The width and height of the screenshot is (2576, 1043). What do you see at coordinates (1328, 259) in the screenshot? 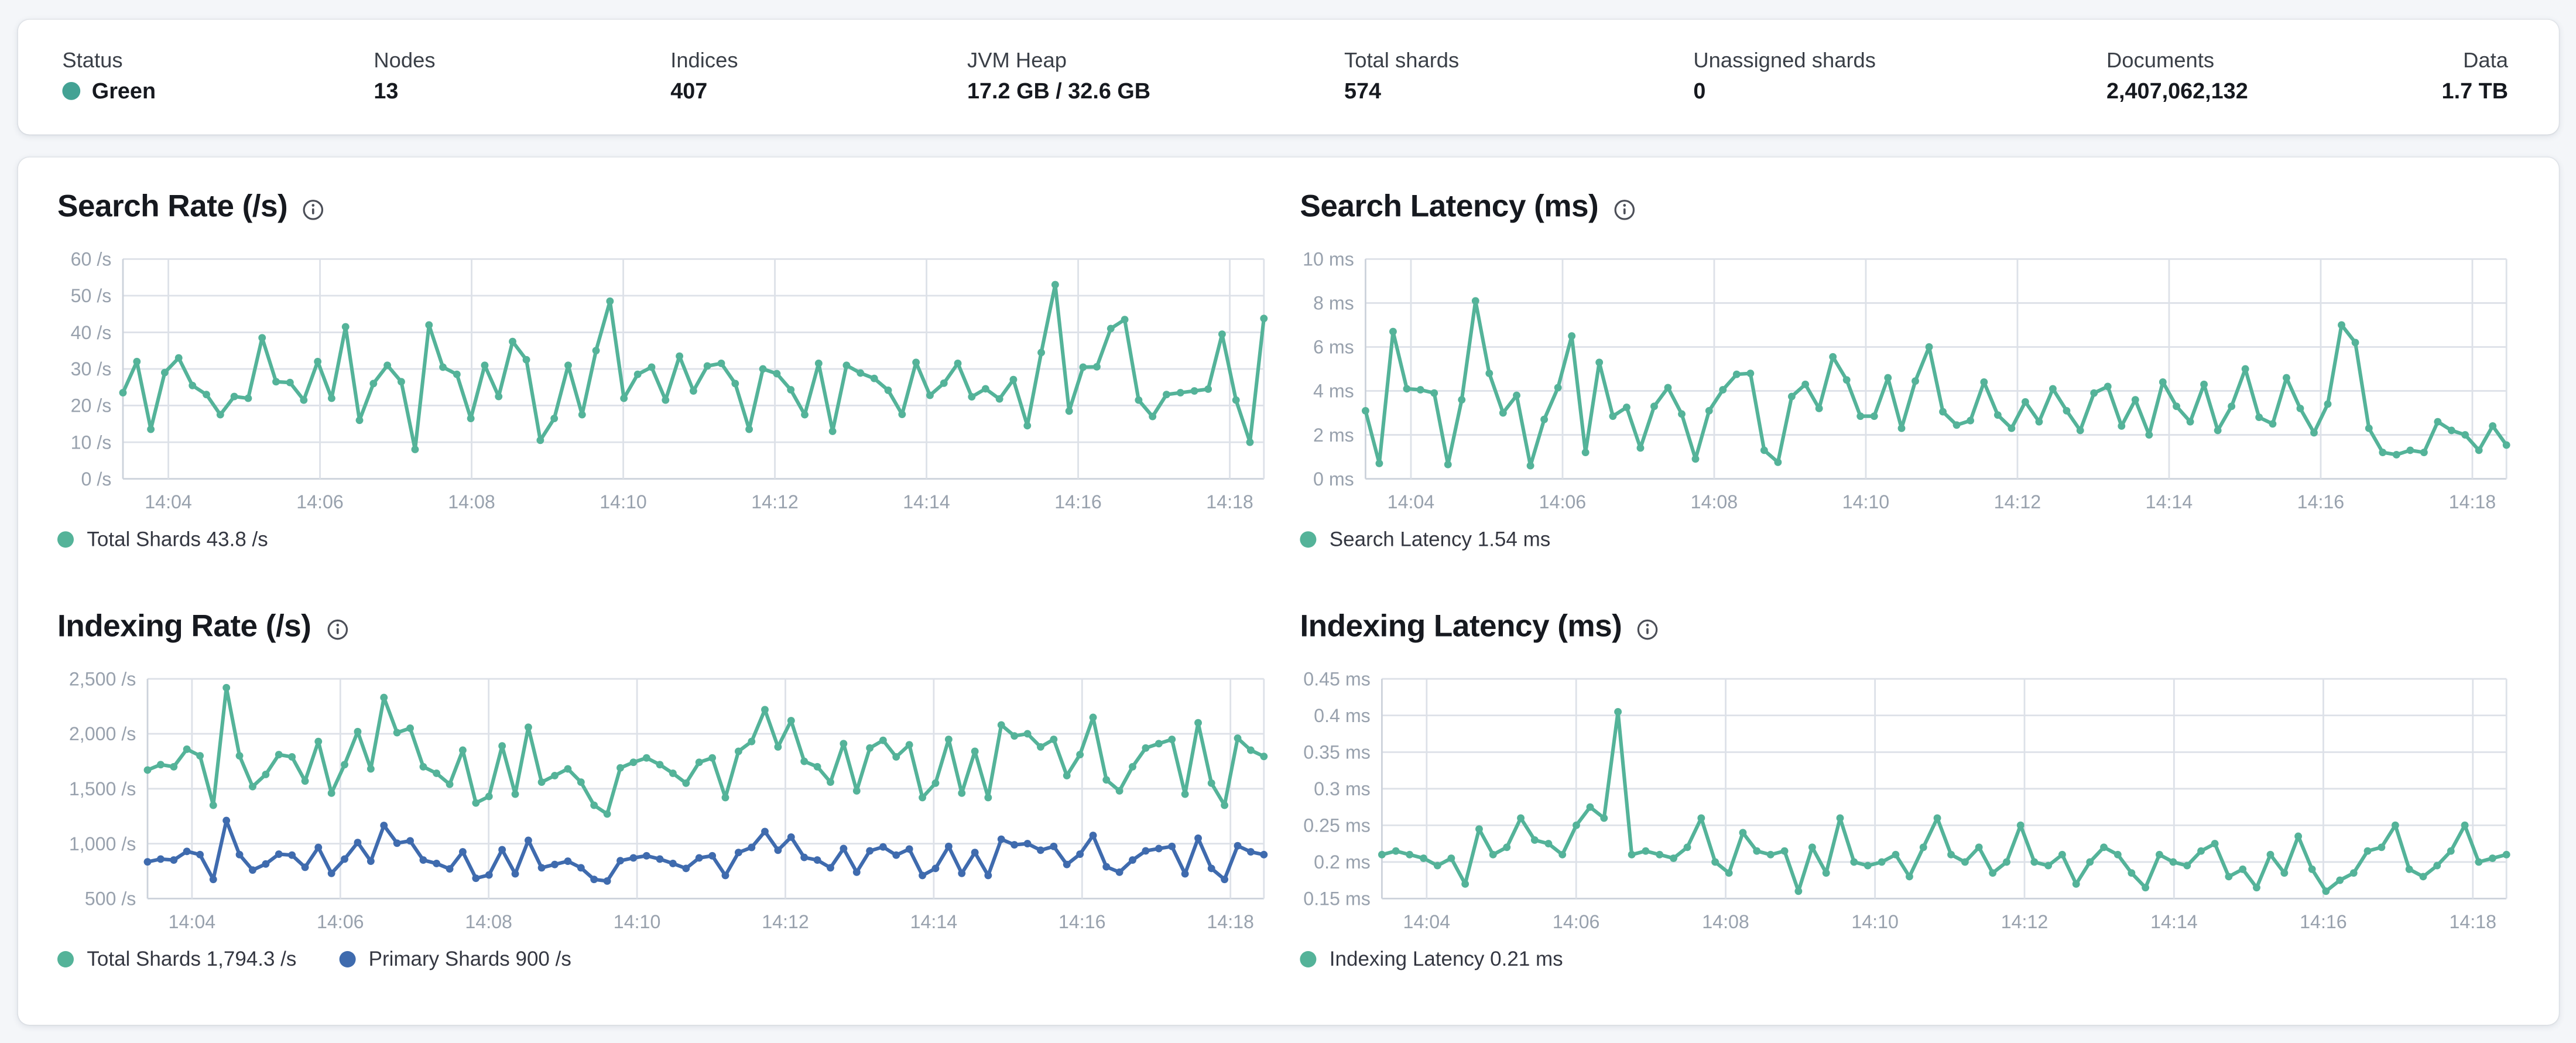
I see `svg-text: 10 ms` at bounding box center [1328, 259].